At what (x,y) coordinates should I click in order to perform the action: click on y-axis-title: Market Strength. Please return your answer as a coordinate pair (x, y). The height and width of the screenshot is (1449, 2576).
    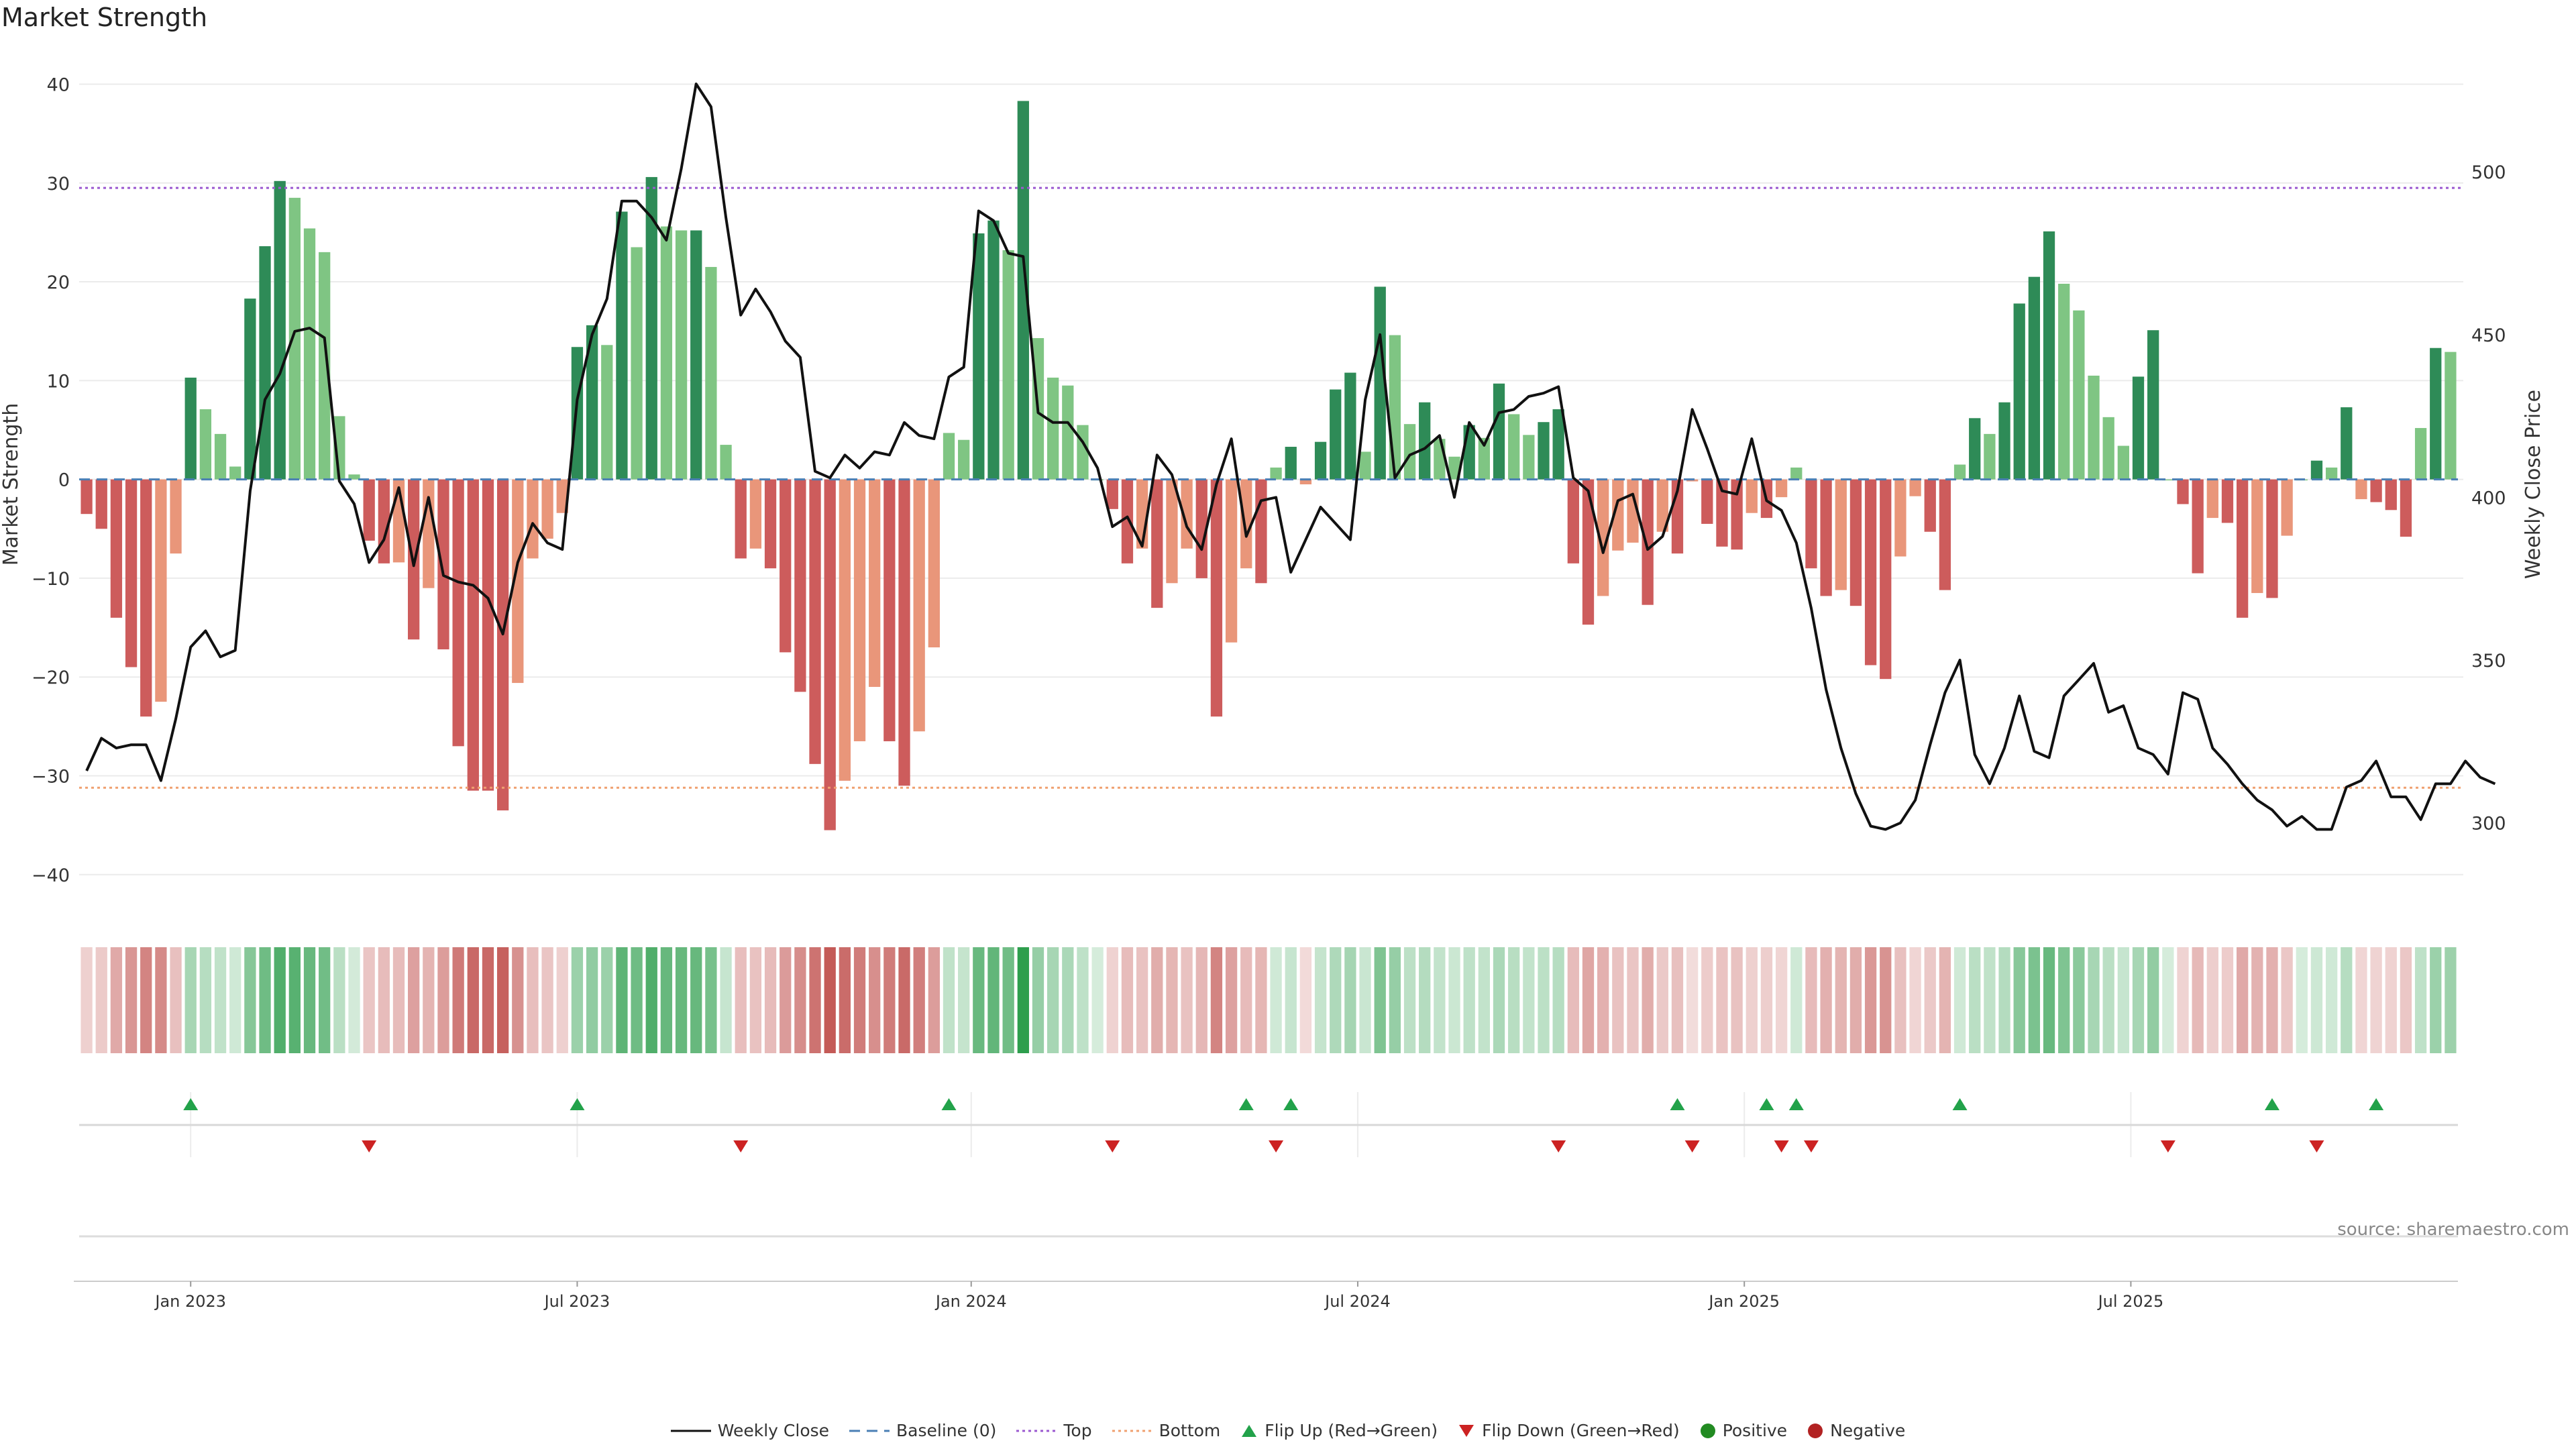
    Looking at the image, I should click on (11, 484).